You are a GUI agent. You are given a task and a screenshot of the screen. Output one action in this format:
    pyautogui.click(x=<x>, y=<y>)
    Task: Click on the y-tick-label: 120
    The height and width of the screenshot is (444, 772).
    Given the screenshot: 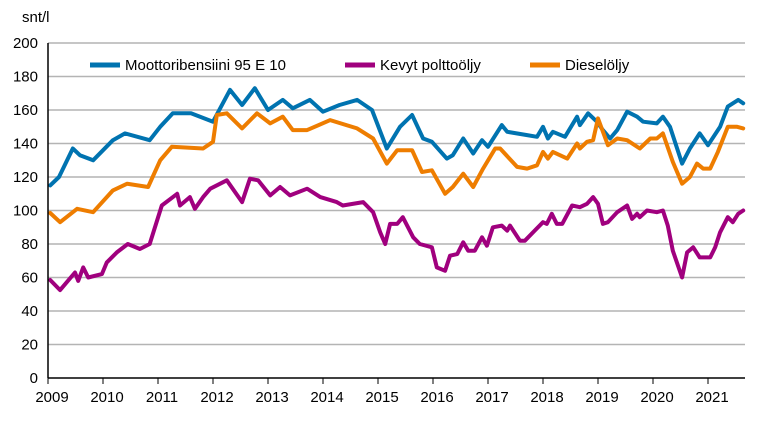 What is the action you would take?
    pyautogui.click(x=25, y=177)
    